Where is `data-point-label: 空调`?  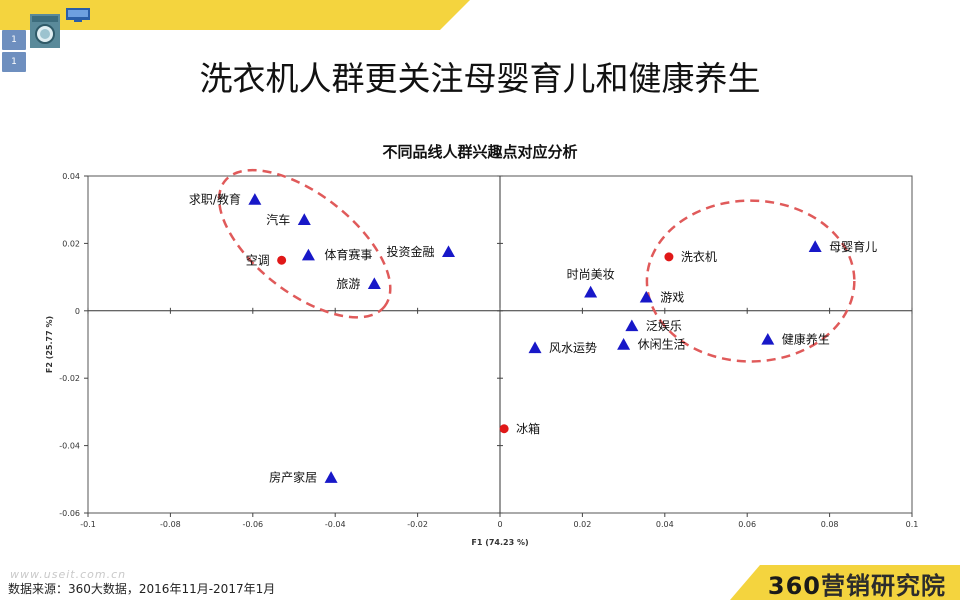
data-point-label: 空调 is located at coordinates (258, 260).